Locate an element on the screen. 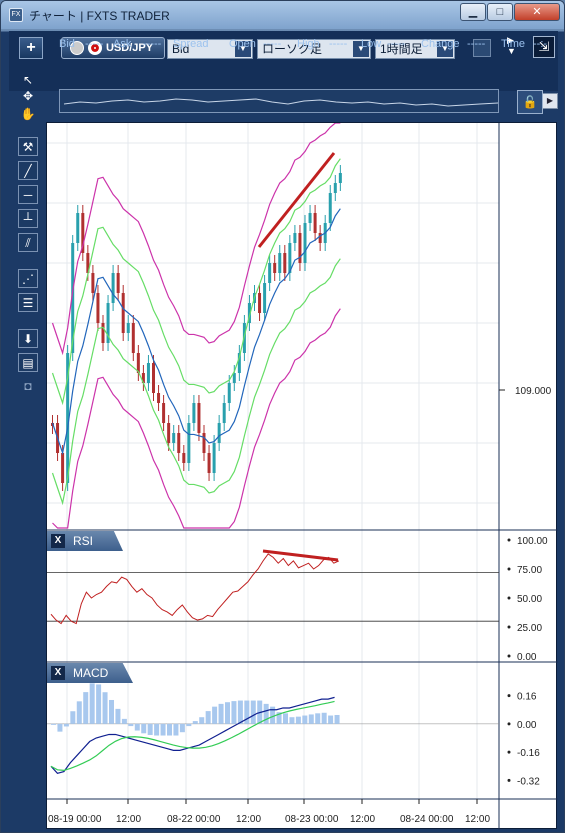  price-tick: 109.000 is located at coordinates (533, 391).